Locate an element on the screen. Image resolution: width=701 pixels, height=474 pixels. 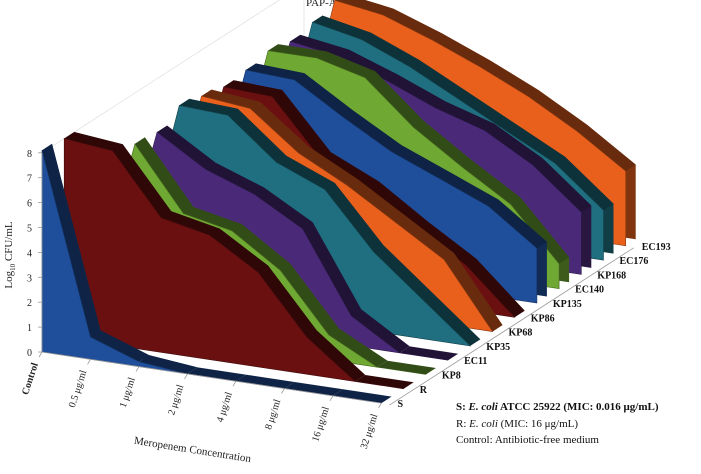
x-tick-label: 8 μg/ml is located at coordinates (273, 414).